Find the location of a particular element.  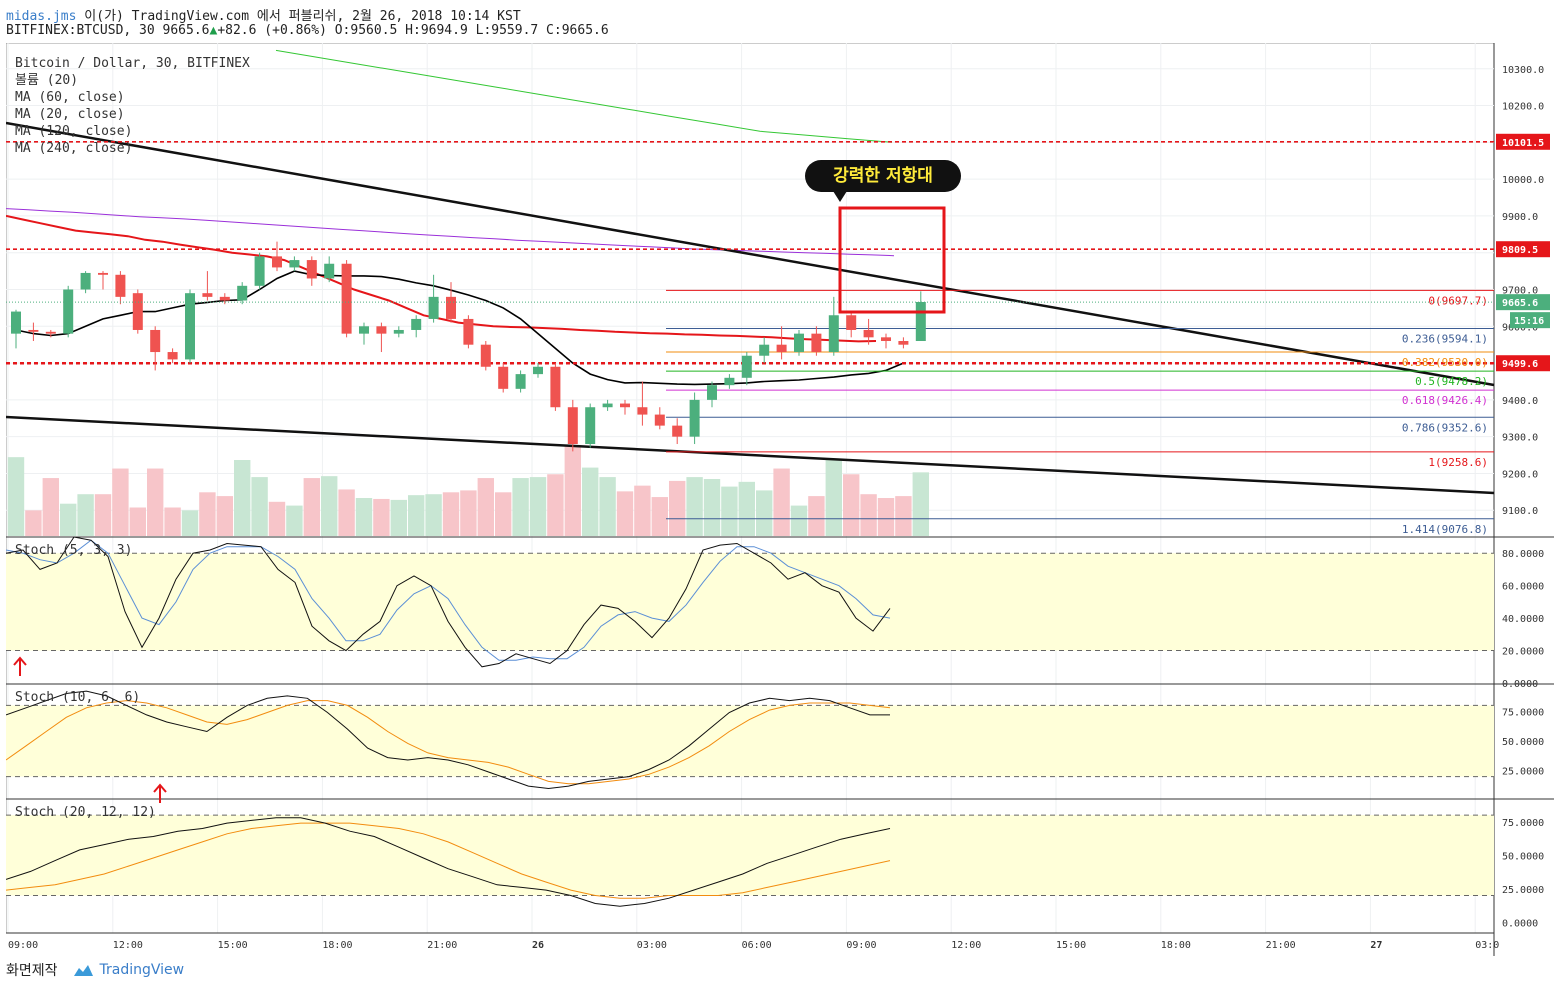

price-tick-label: 10300.0 is located at coordinates (1523, 70).